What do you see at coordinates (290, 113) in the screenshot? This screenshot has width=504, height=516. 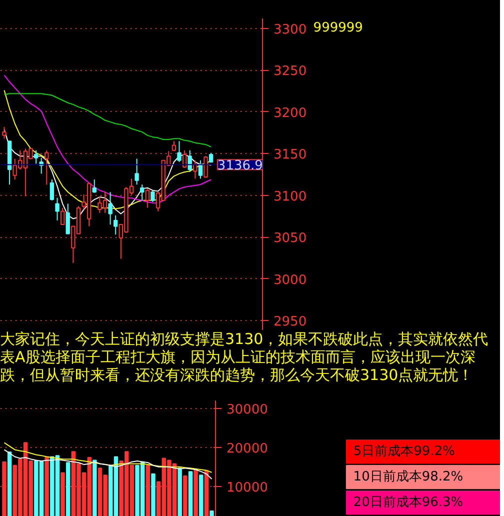 I see `y-tick-label: 3200` at bounding box center [290, 113].